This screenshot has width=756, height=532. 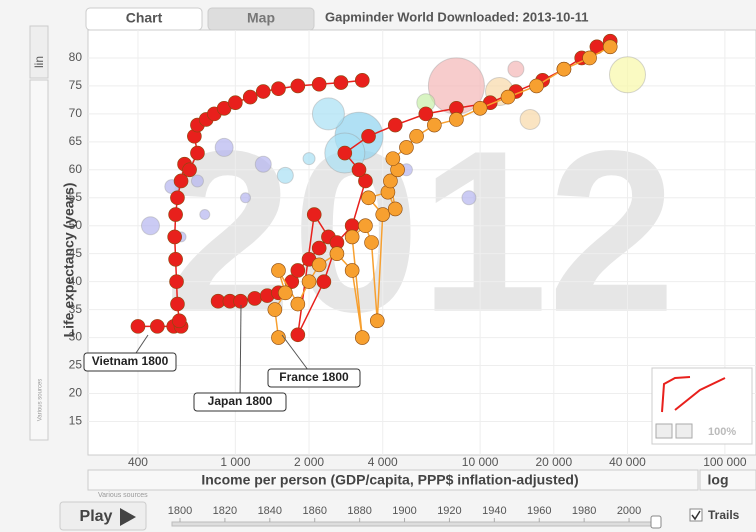 I want to click on y-tick-label: 20, so click(x=76, y=393).